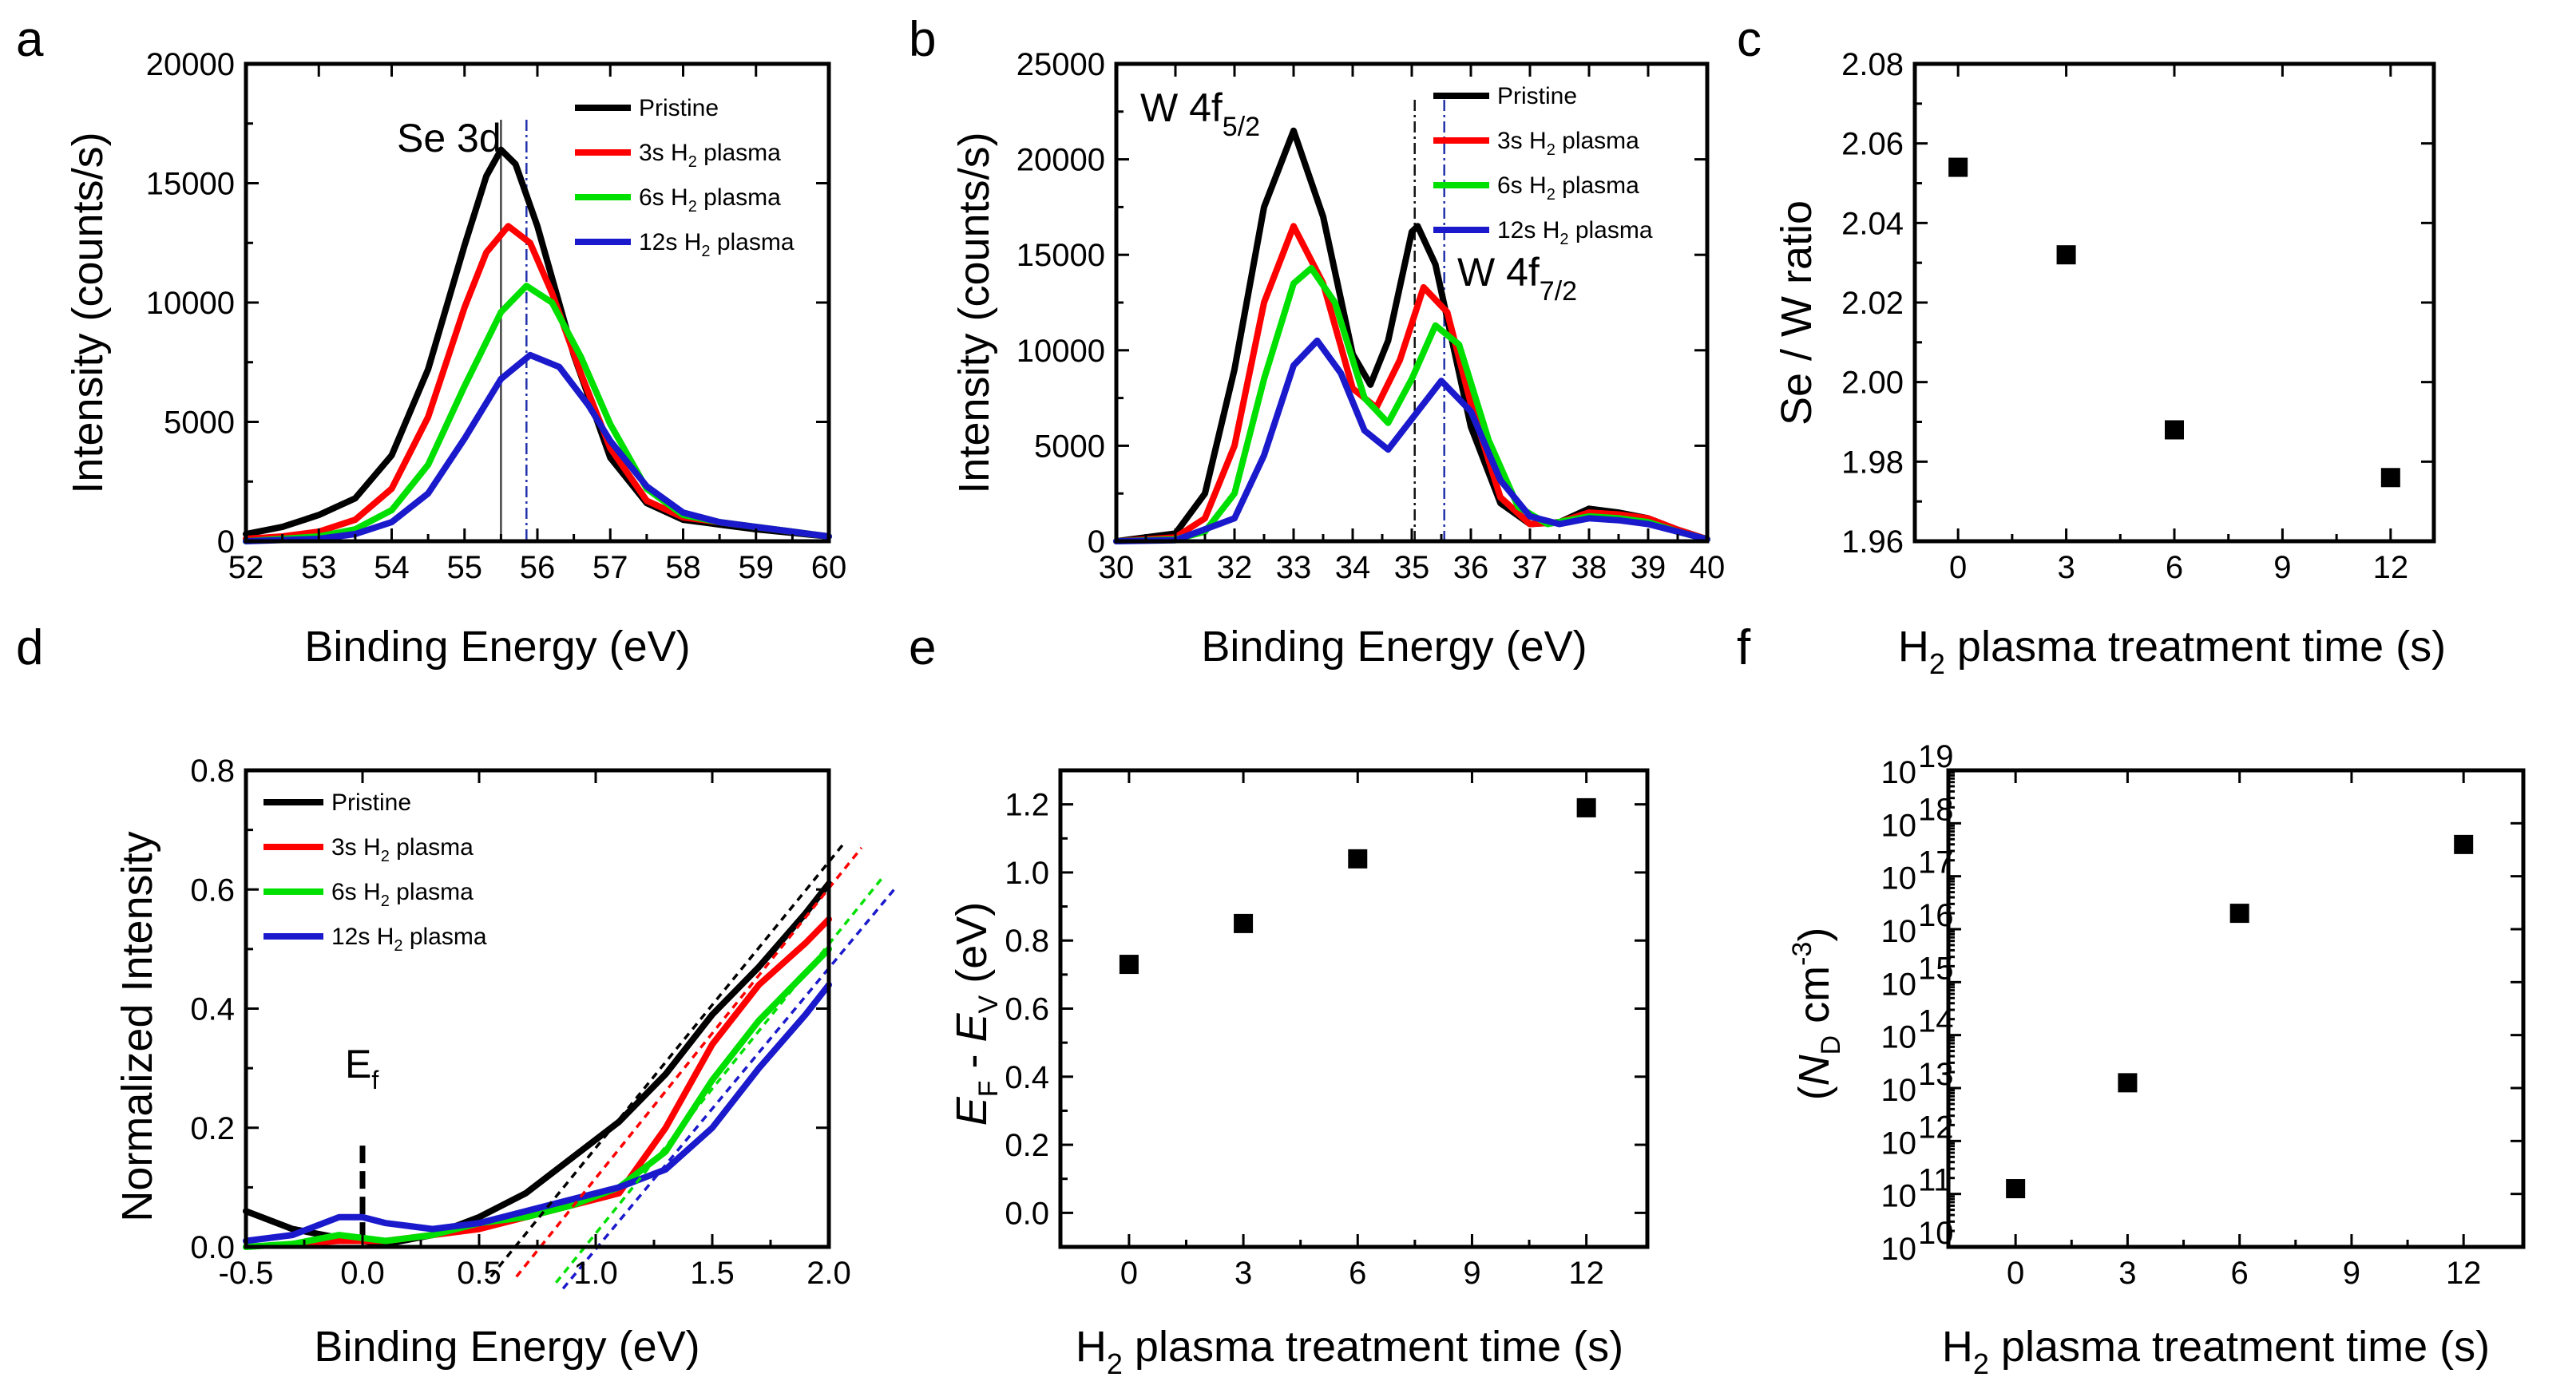  What do you see at coordinates (1349, 1351) in the screenshot?
I see `panel-e-xlabel: H2 plasma treatment time (s)` at bounding box center [1349, 1351].